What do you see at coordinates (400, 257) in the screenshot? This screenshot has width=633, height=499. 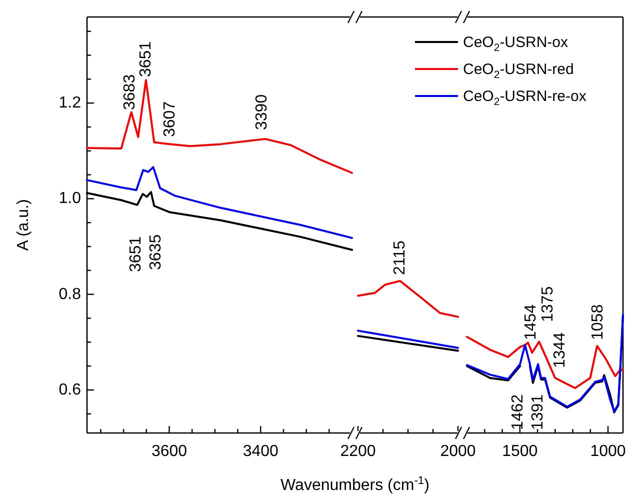 I see `annotation: 2115` at bounding box center [400, 257].